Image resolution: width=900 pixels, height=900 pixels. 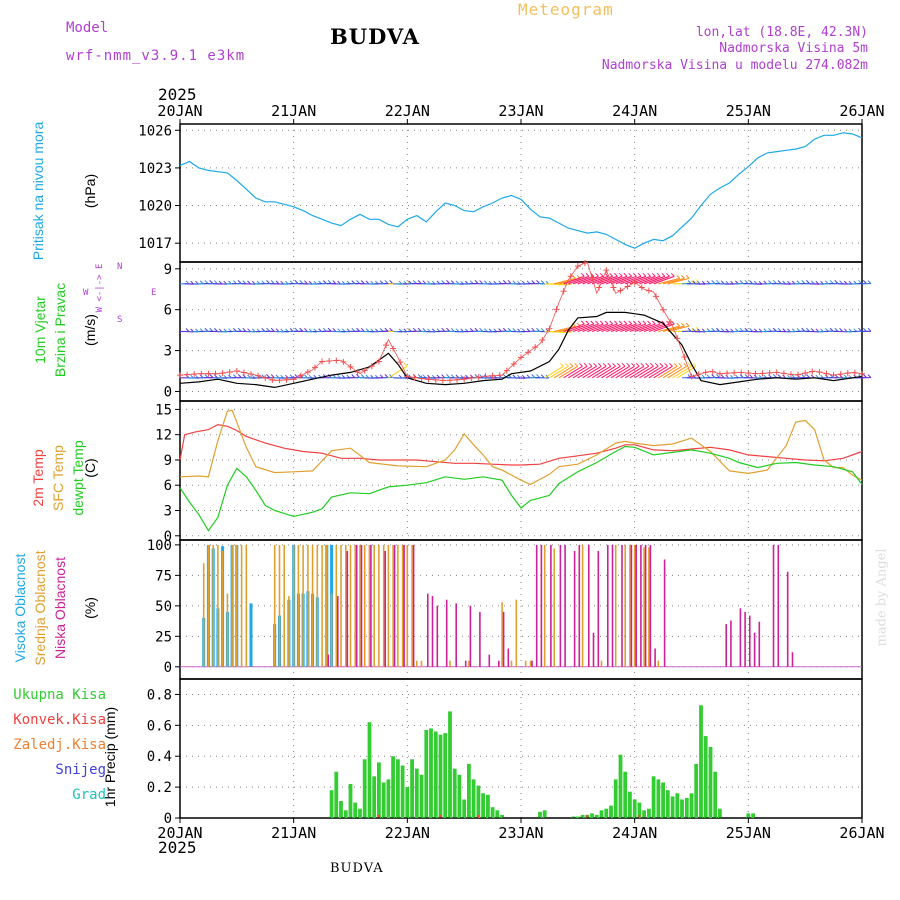 What do you see at coordinates (168, 668) in the screenshot?
I see `ytick-label-cloud: 0` at bounding box center [168, 668].